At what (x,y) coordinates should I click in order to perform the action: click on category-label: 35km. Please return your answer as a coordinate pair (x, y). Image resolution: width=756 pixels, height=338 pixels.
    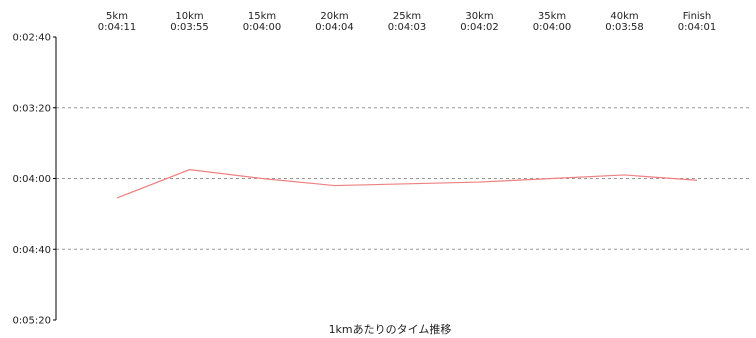
    Looking at the image, I should click on (552, 16).